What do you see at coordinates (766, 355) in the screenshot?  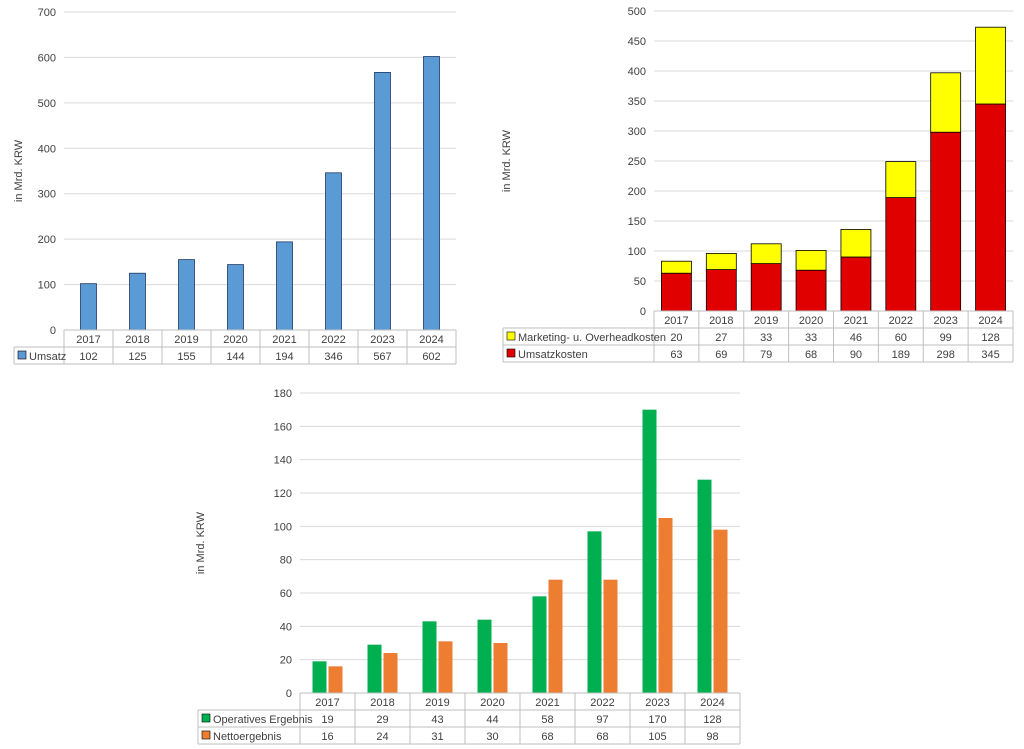 I see `table-value: 79` at bounding box center [766, 355].